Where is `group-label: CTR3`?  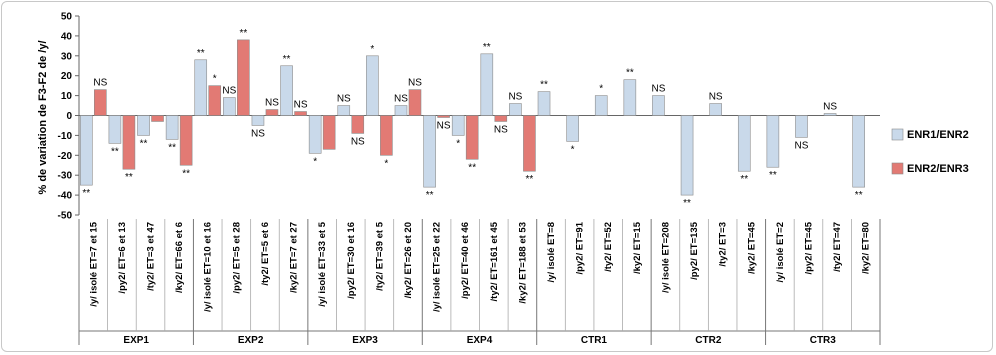 group-label: CTR3 is located at coordinates (823, 340).